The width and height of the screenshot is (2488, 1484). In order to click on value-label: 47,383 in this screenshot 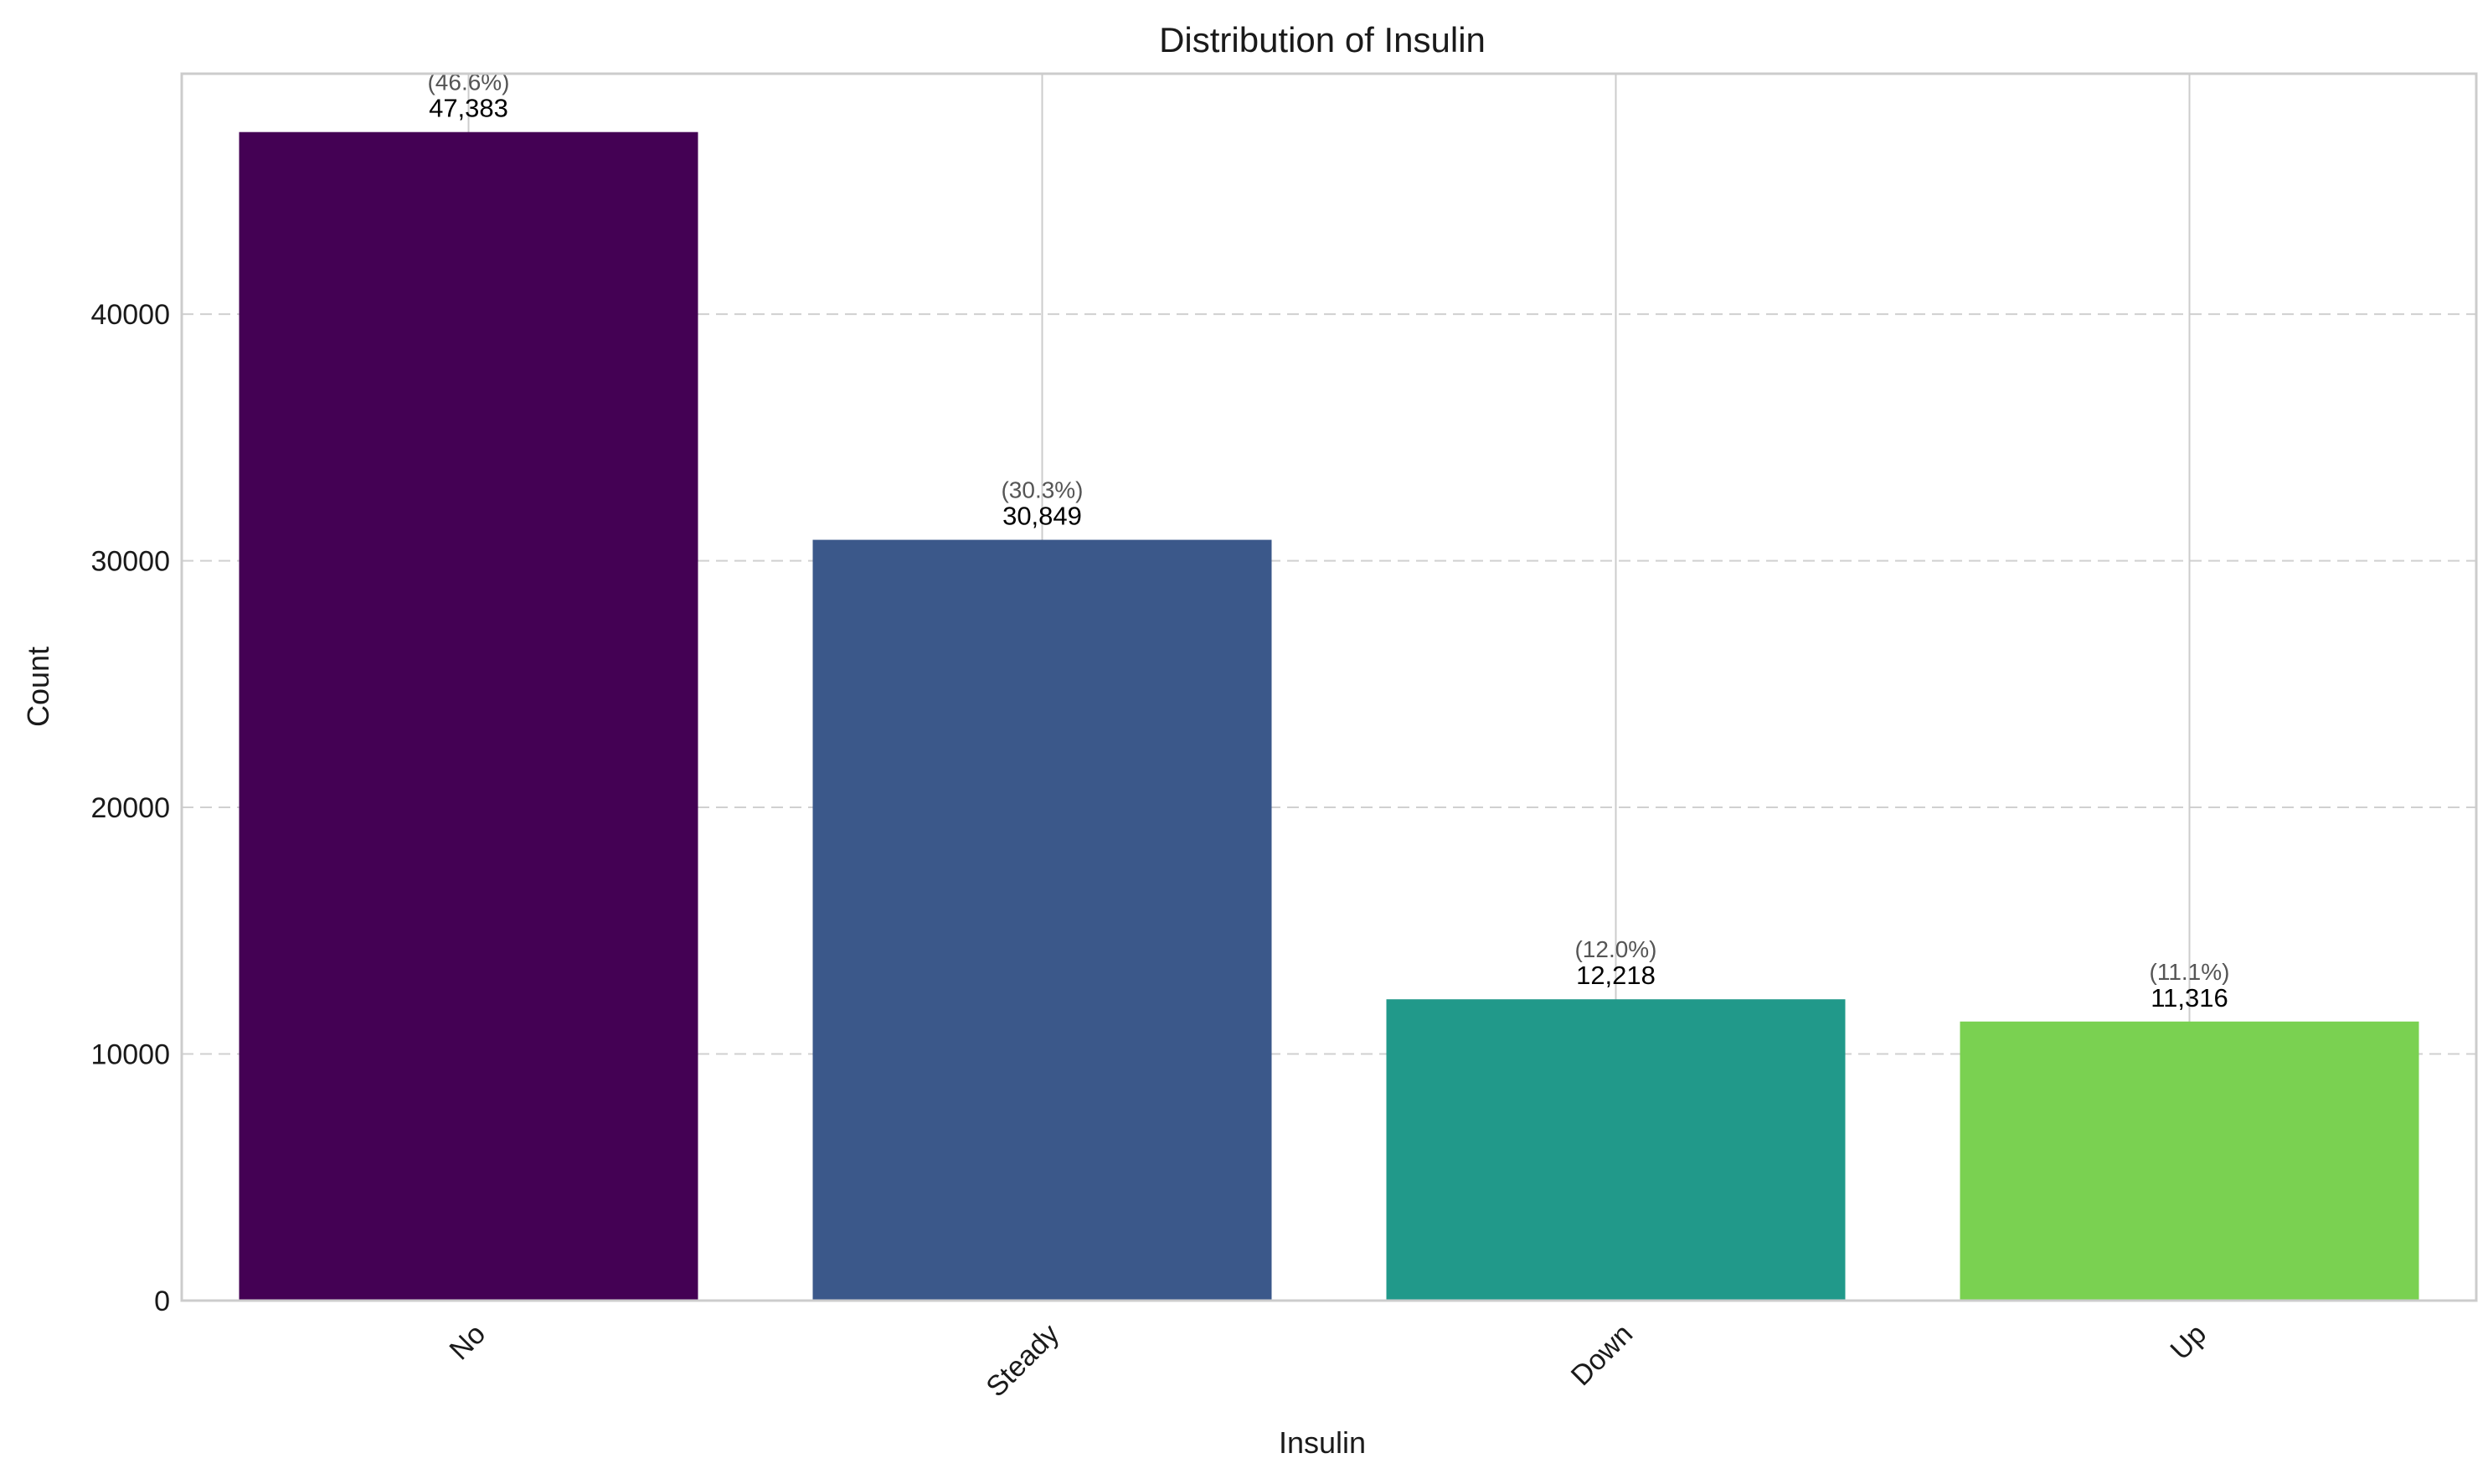, I will do `click(469, 109)`.